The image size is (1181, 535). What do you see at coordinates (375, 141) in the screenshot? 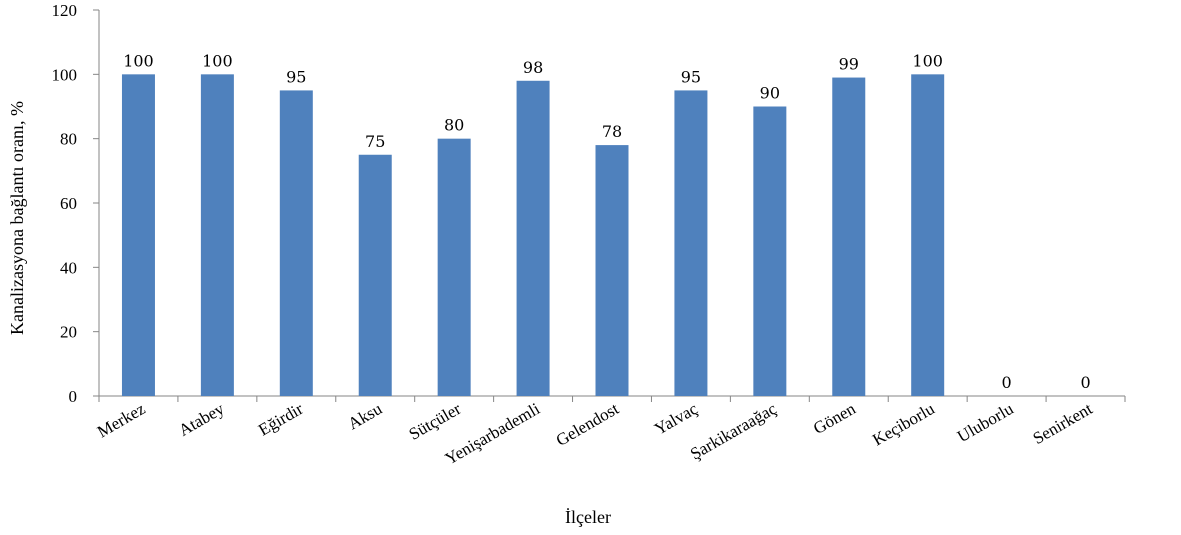
I see `data-label: 75` at bounding box center [375, 141].